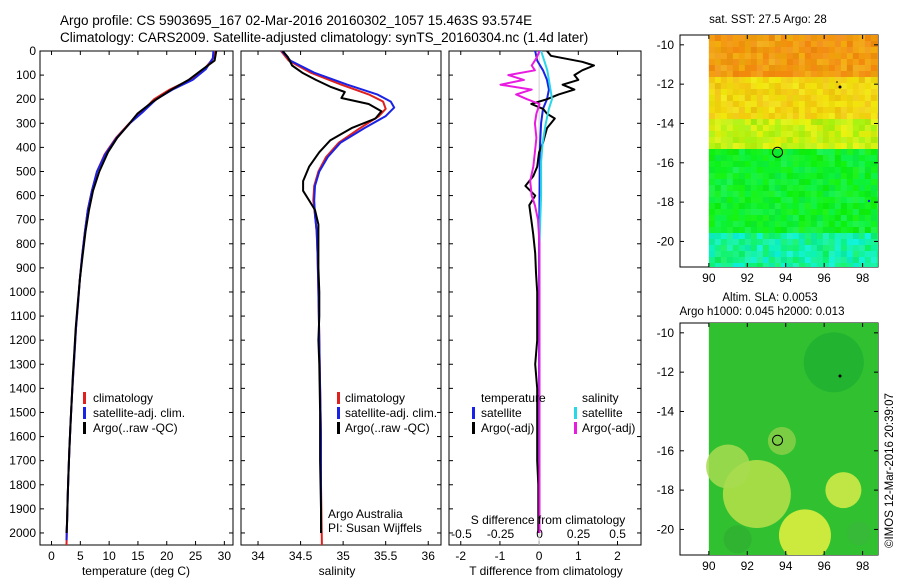 This screenshot has width=900, height=580. Describe the element at coordinates (23, 316) in the screenshot. I see `depth-tick-label: 1100` at that location.